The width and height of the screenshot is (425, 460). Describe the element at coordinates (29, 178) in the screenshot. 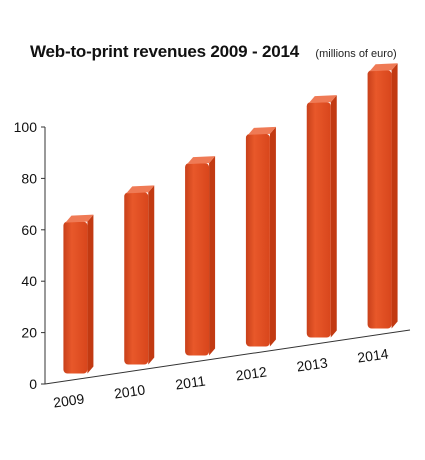

I see `y-tick-label: 80` at that location.